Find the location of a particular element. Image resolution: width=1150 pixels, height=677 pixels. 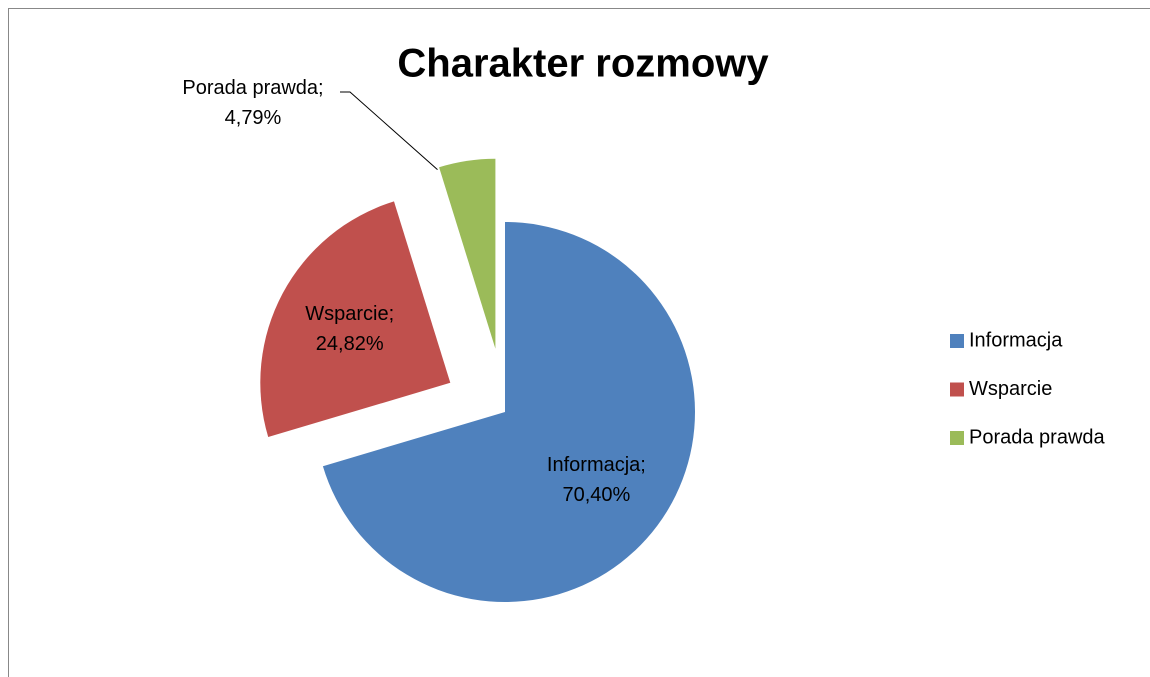

leader-line is located at coordinates (389, 131).